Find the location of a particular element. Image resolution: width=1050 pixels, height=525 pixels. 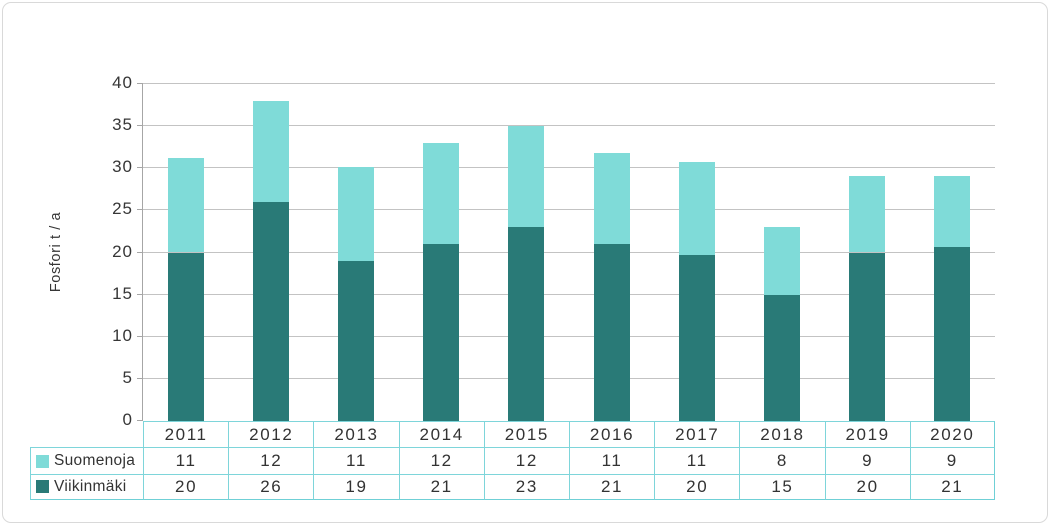

bar-segment-viikinmäki-2018 is located at coordinates (782, 357).